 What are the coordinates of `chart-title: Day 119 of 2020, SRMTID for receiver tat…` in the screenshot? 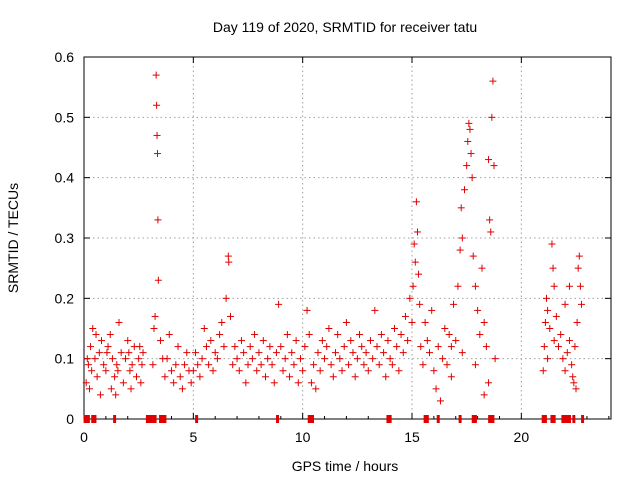 It's located at (345, 27).